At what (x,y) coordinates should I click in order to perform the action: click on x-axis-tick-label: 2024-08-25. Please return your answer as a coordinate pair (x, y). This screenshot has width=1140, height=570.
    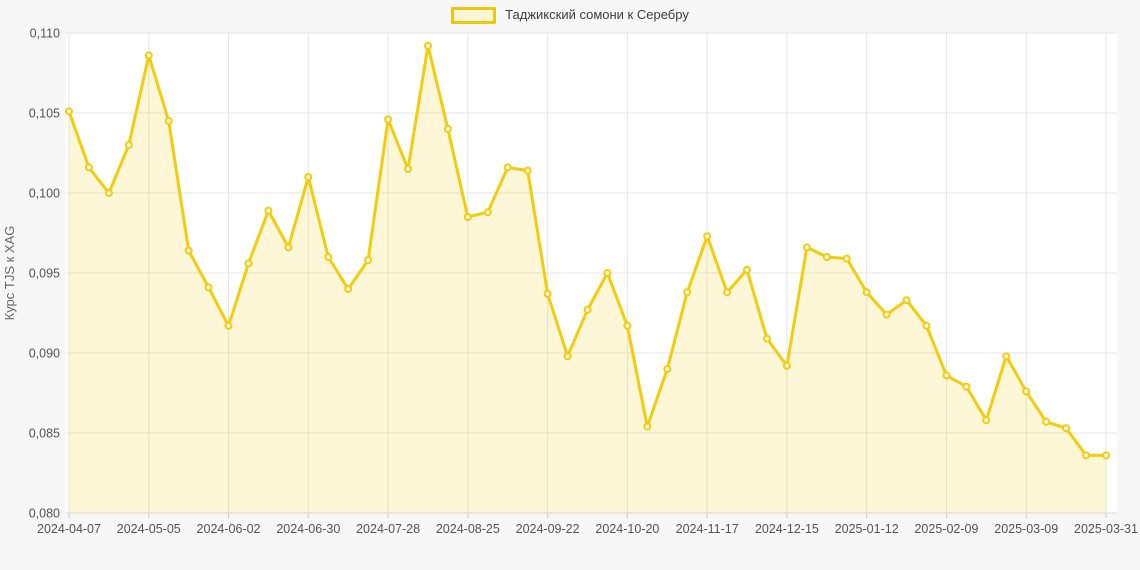
    Looking at the image, I should click on (468, 529).